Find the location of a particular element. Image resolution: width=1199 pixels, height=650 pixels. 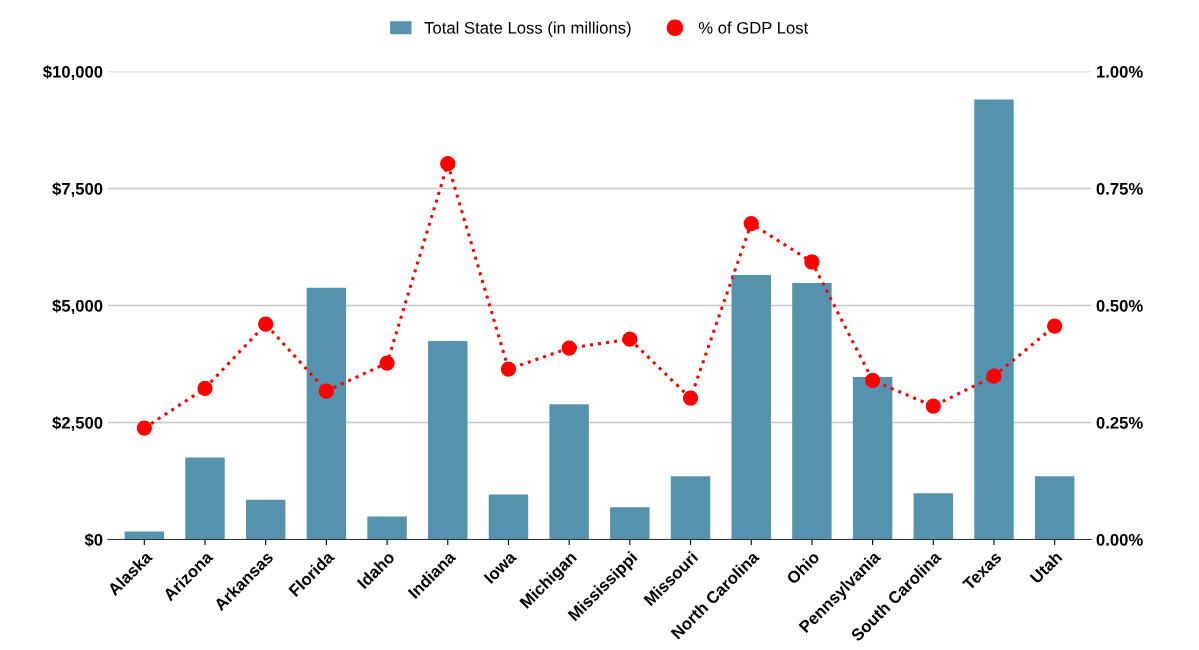

y-tick-label: $2,500 is located at coordinates (77, 424).